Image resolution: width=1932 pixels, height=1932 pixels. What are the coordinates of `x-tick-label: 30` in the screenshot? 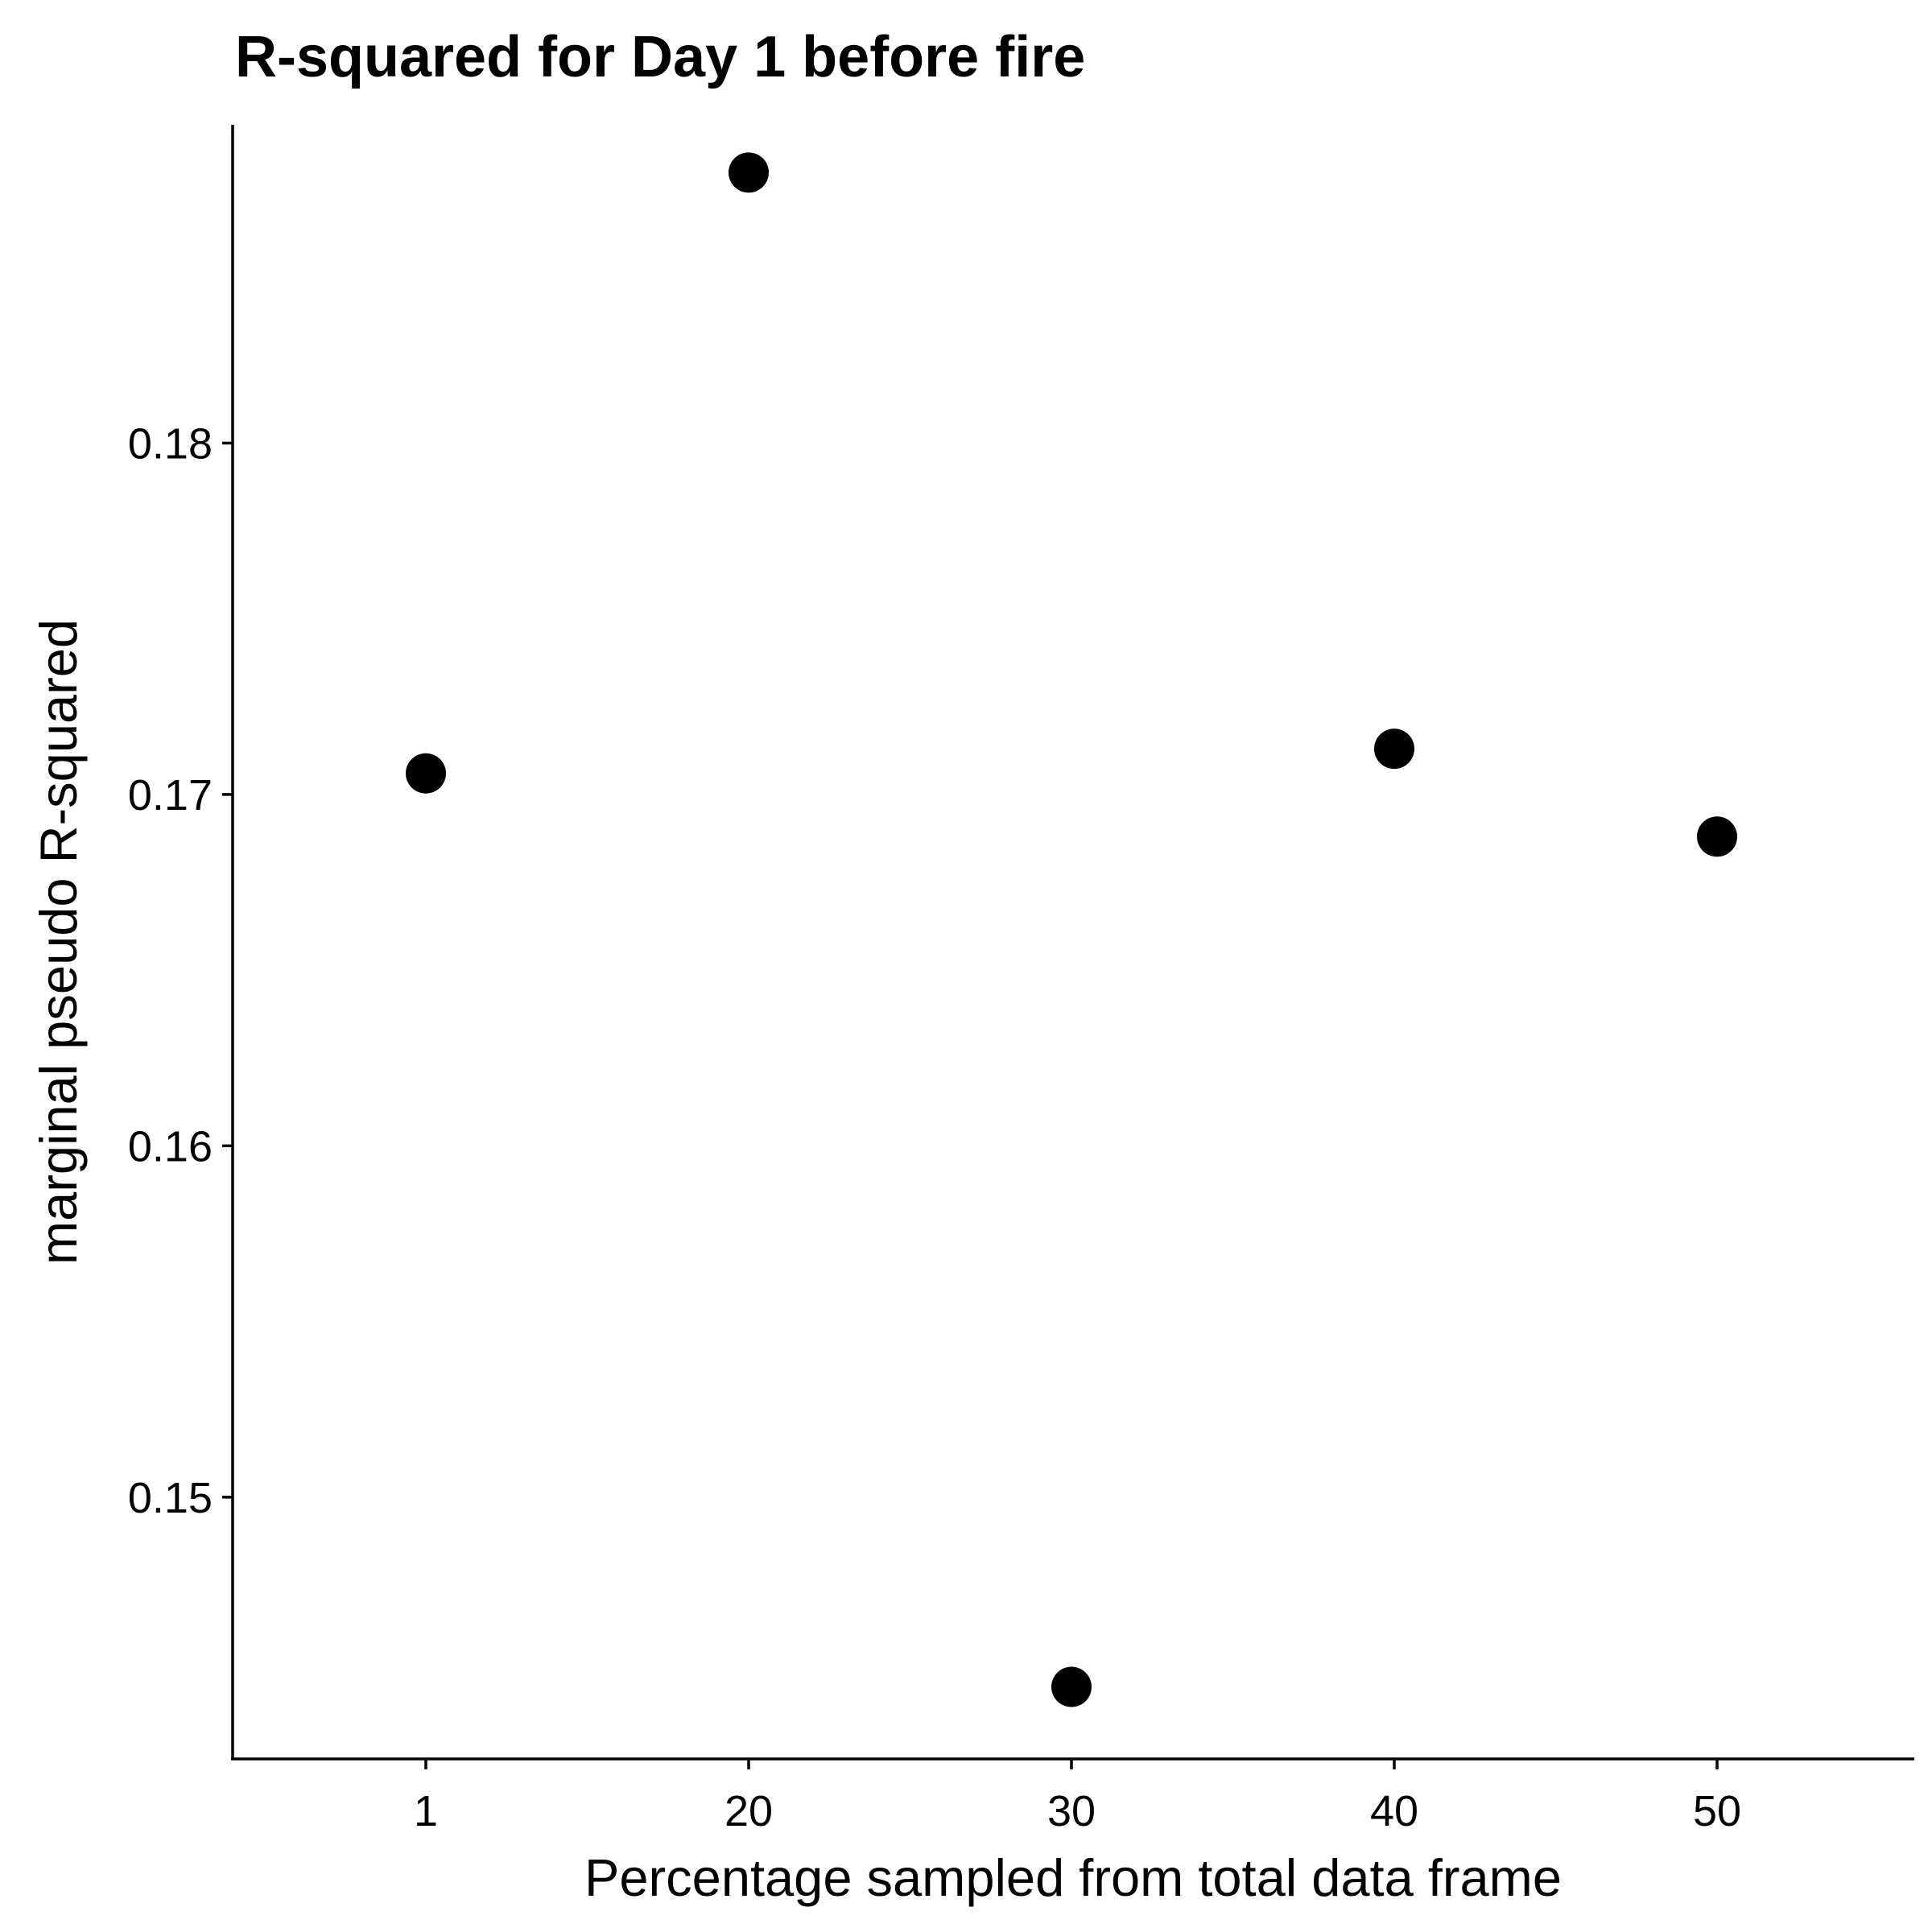 It's located at (1071, 1811).